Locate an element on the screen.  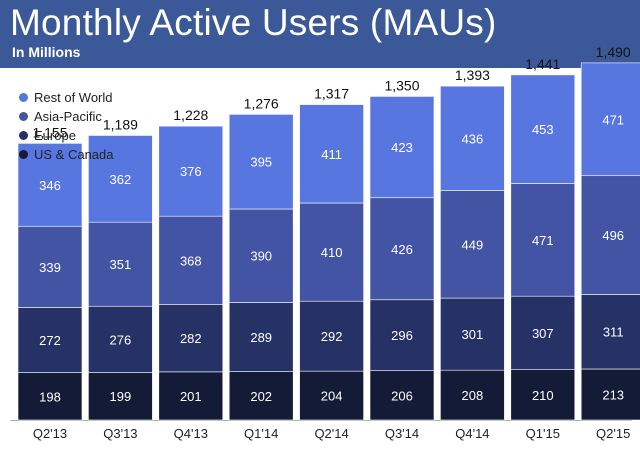
x-tick-label-q3-13: Q3'13 is located at coordinates (120, 433).